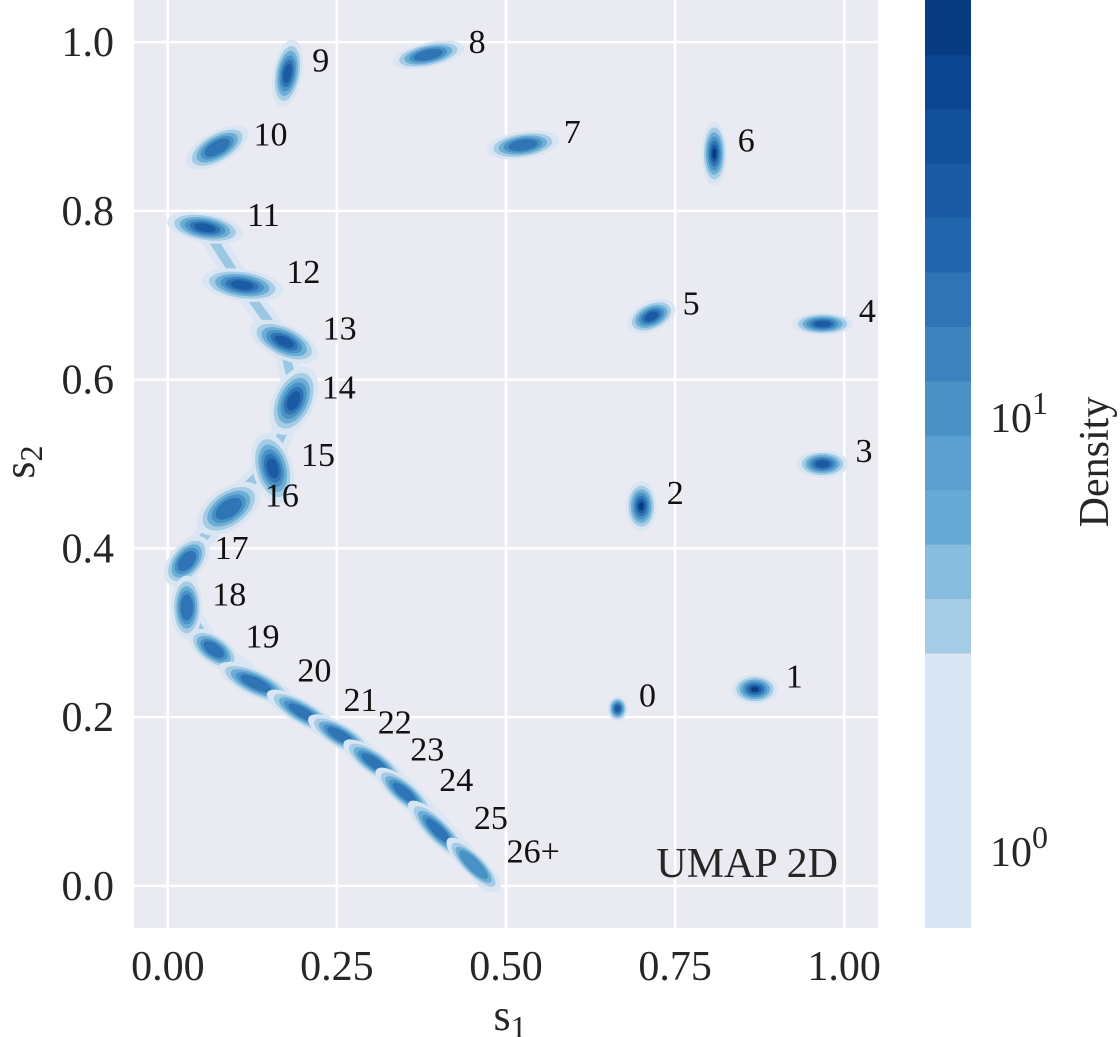 This screenshot has height=1037, width=1120. What do you see at coordinates (747, 864) in the screenshot?
I see `annotation-label: UMAP 2D` at bounding box center [747, 864].